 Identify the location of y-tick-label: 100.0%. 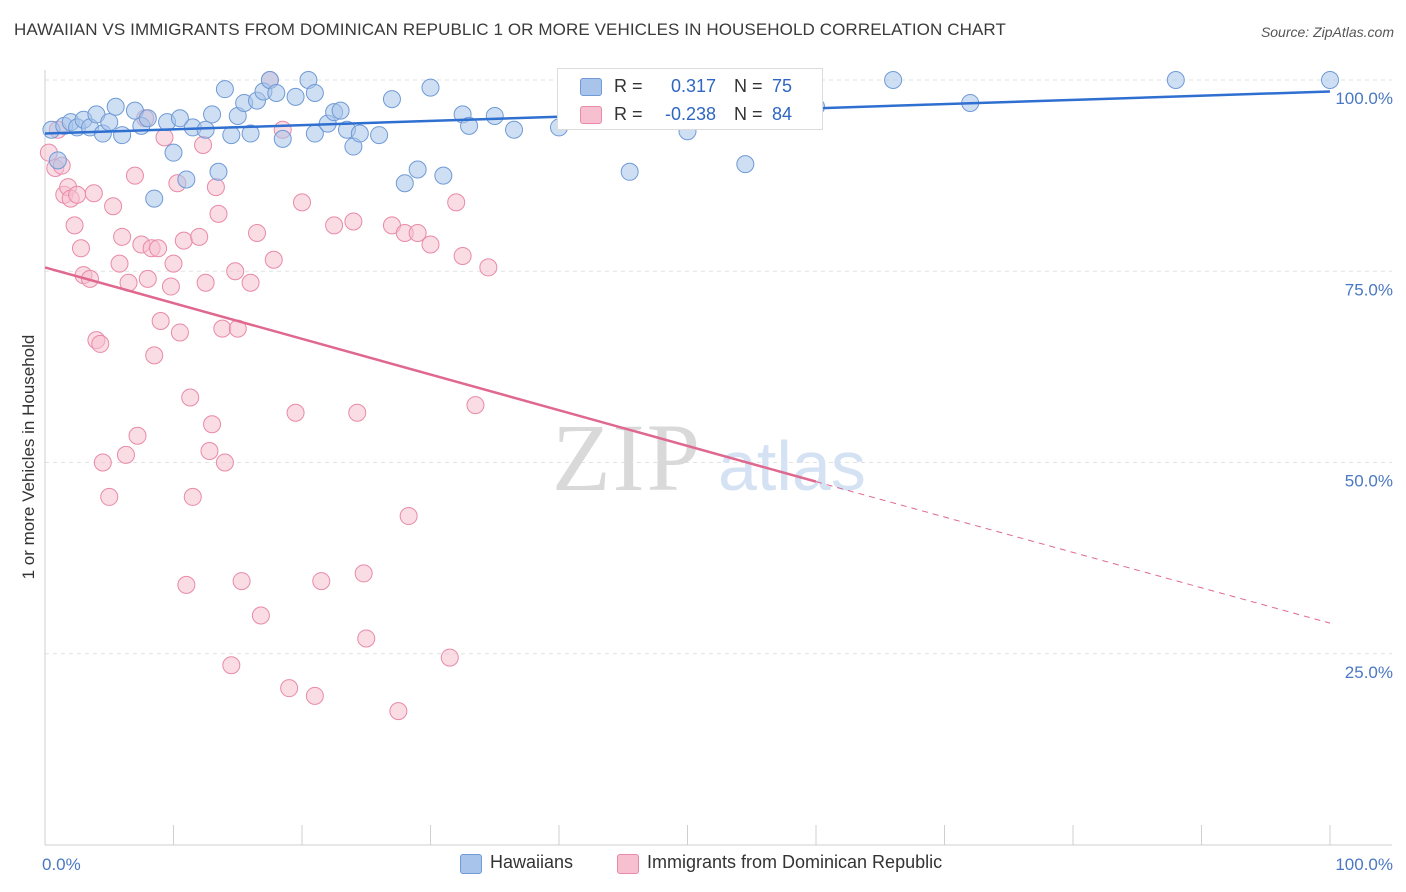
(1364, 98).